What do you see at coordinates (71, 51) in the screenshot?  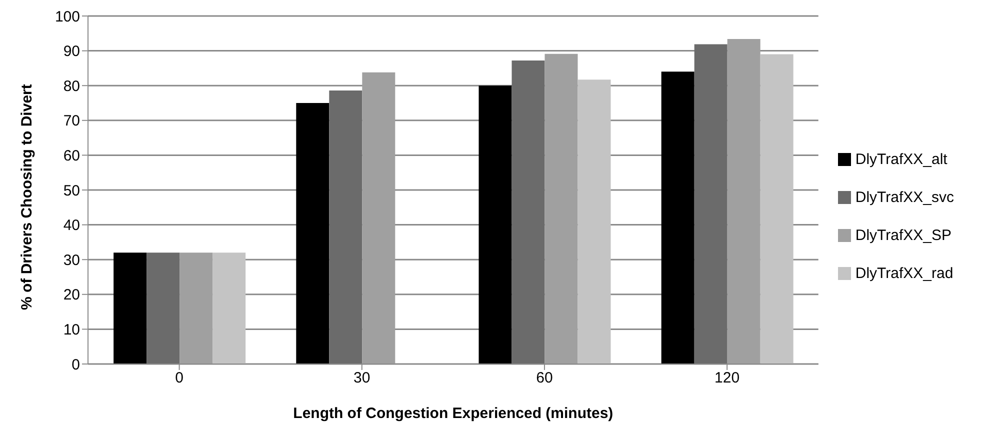 I see `y-tick-label: 90` at bounding box center [71, 51].